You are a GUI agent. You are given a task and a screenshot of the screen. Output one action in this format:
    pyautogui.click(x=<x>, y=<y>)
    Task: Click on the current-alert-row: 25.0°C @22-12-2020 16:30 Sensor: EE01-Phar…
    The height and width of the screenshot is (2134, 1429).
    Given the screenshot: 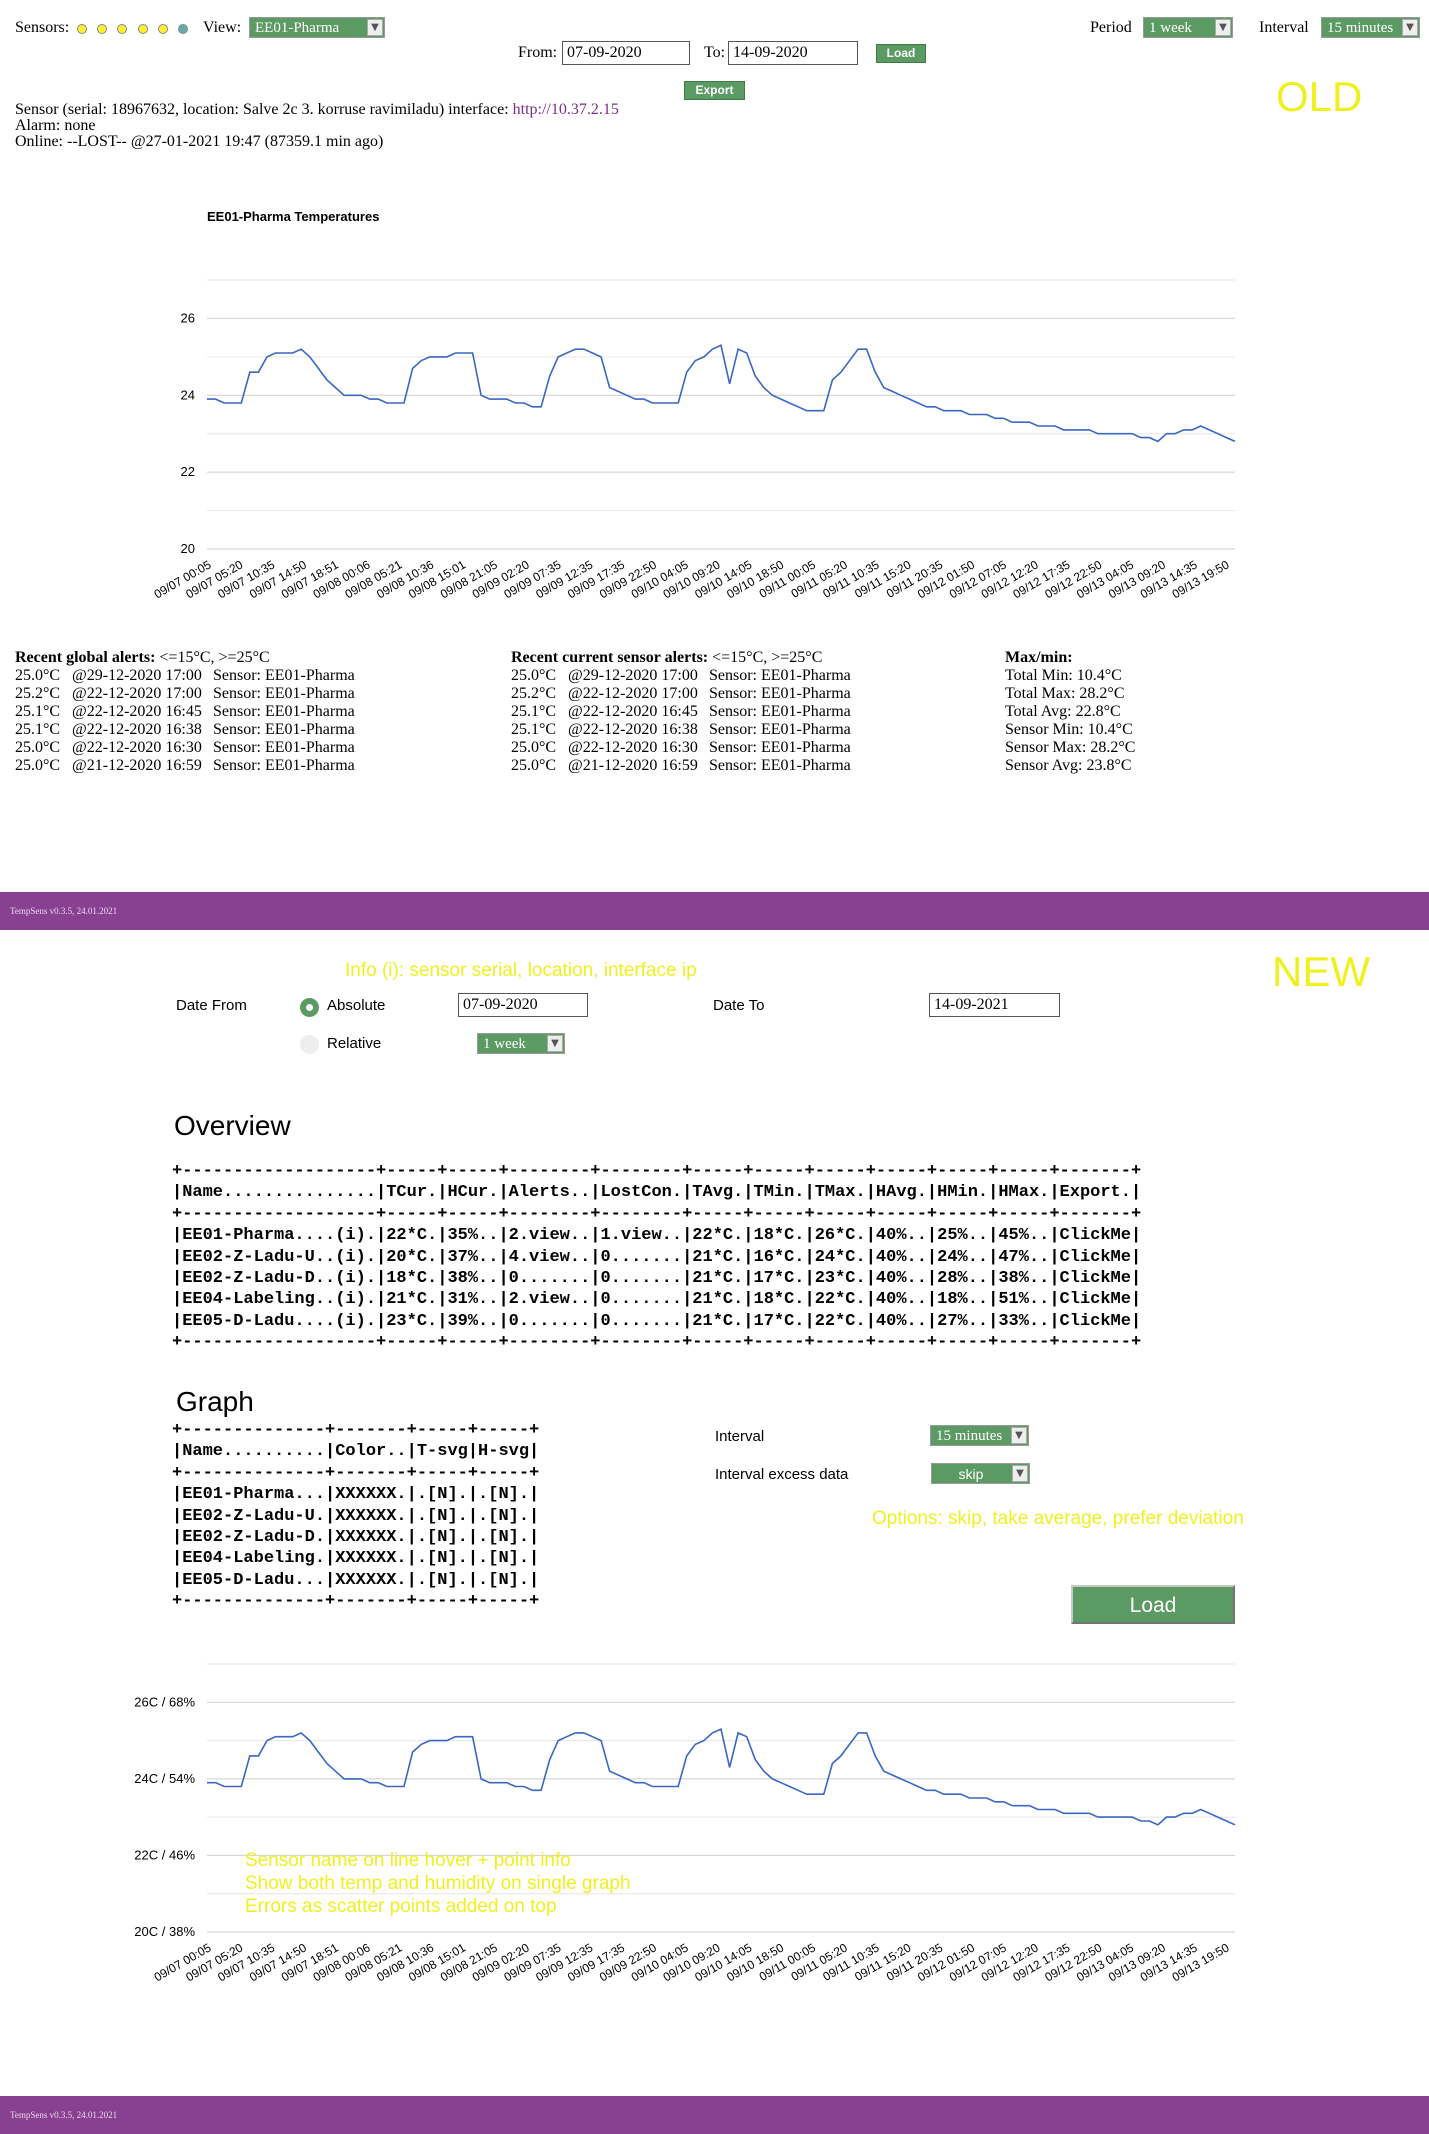 What is the action you would take?
    pyautogui.click(x=681, y=748)
    